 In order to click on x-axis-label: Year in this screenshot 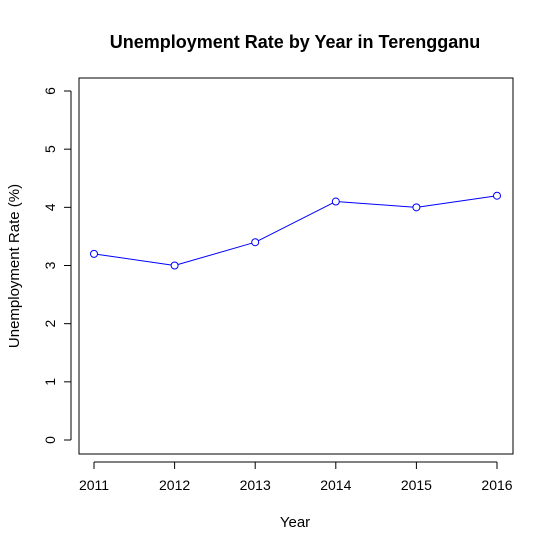, I will do `click(295, 522)`.